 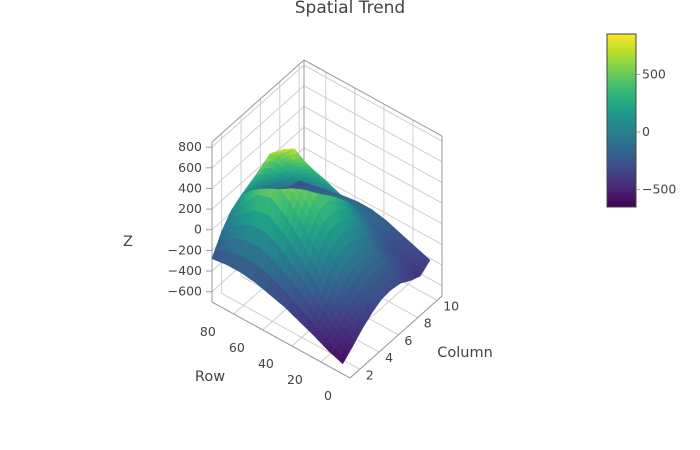 What do you see at coordinates (350, 9) in the screenshot?
I see `chart-title: Spatial Trend` at bounding box center [350, 9].